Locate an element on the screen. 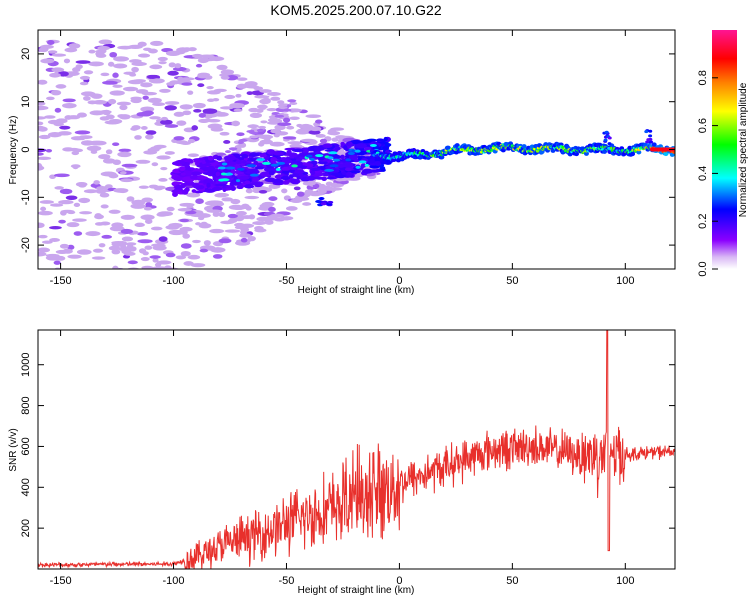 This screenshot has width=750, height=600. x-tick-label: 0 is located at coordinates (399, 581).